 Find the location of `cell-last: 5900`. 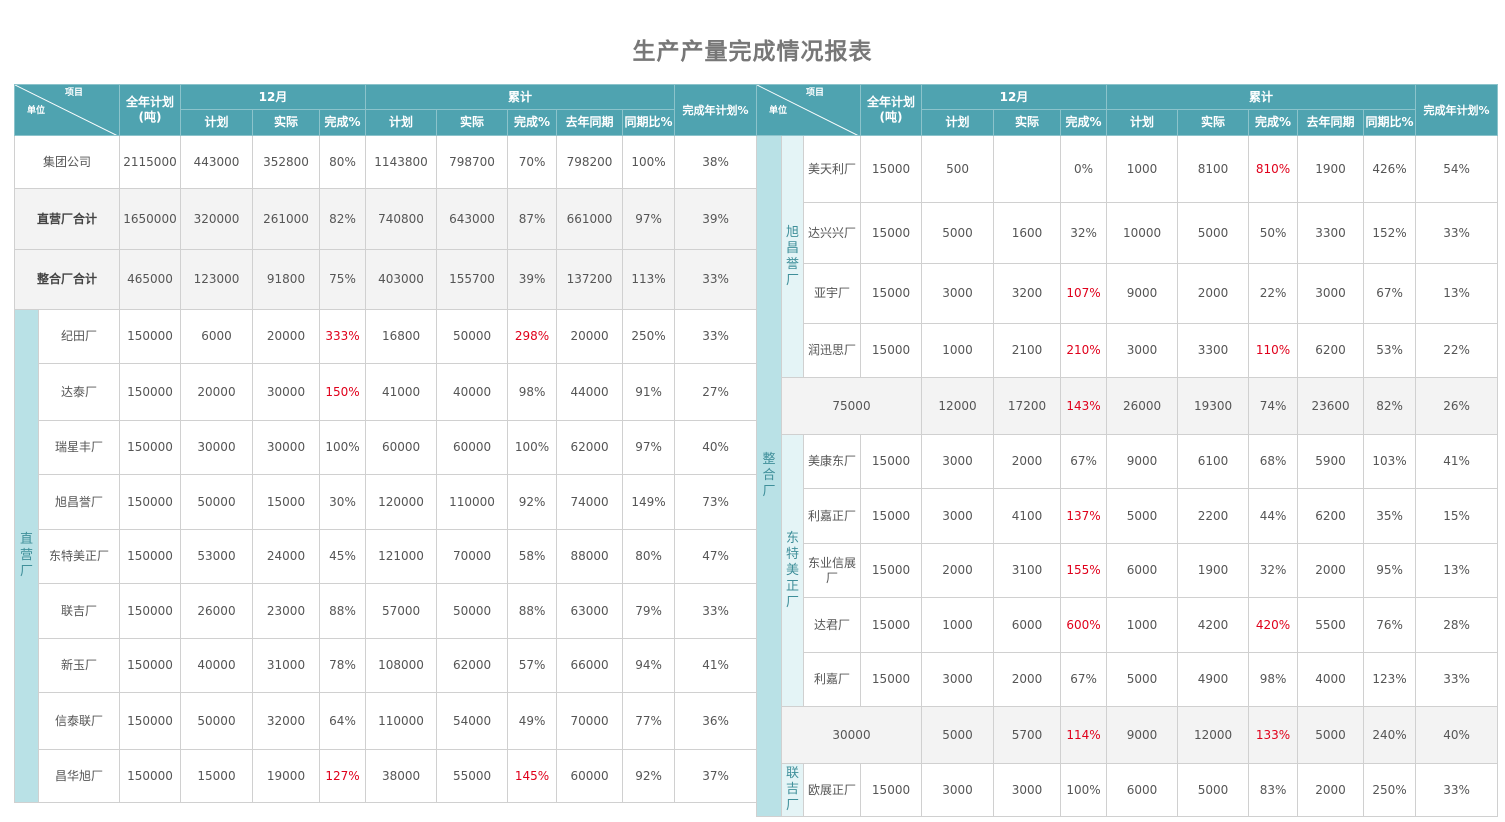

cell-last: 5900 is located at coordinates (1331, 461).